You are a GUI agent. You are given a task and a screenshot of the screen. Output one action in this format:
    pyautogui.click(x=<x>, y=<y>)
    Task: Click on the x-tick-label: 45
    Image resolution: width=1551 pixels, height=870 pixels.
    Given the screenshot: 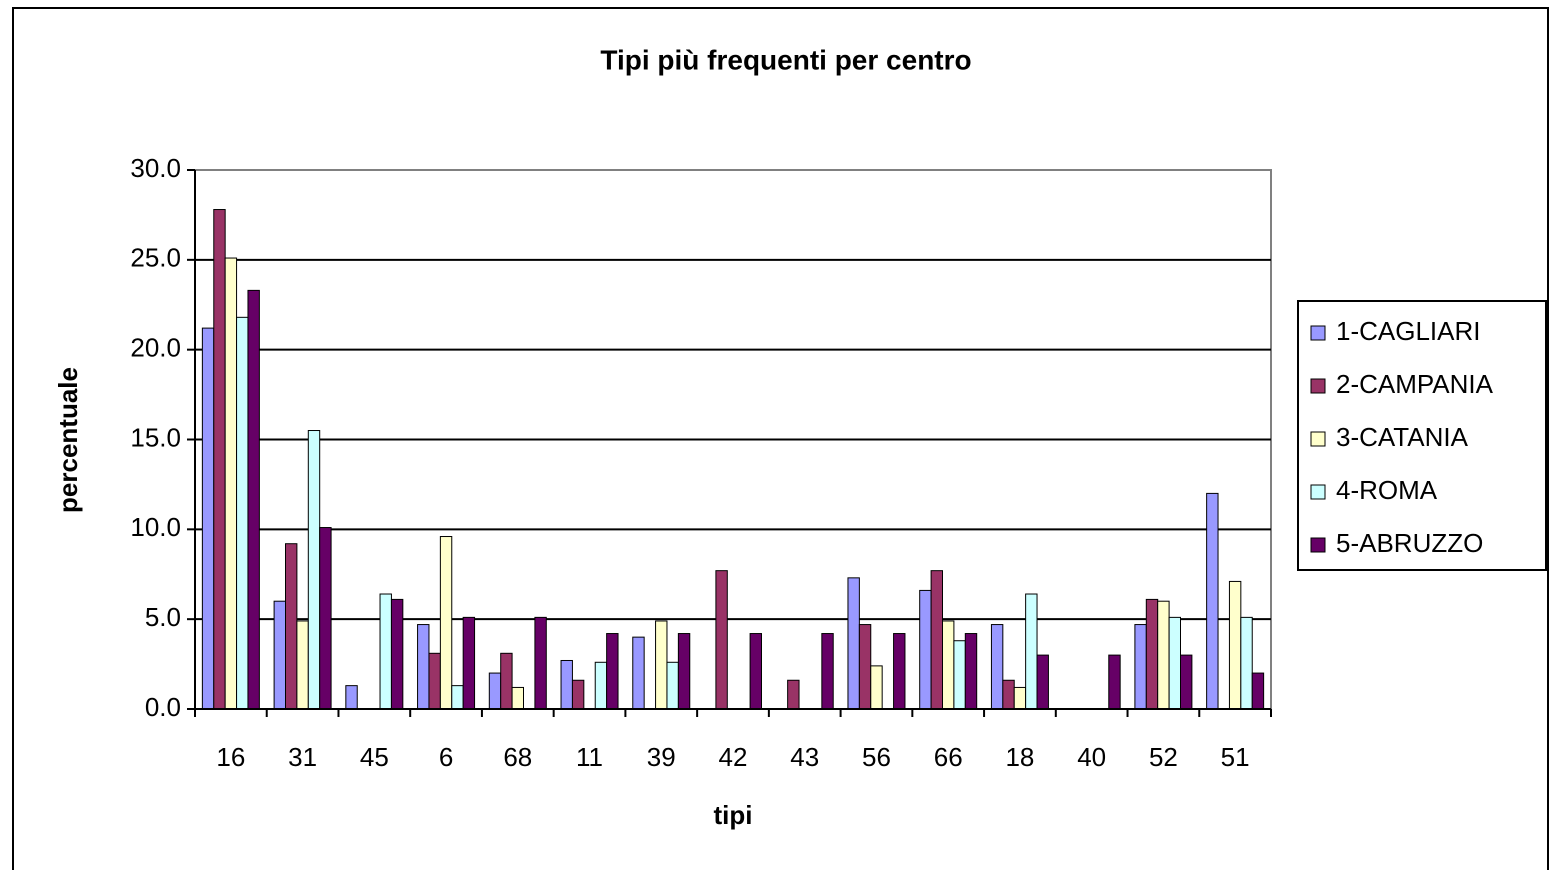 What is the action you would take?
    pyautogui.click(x=374, y=757)
    